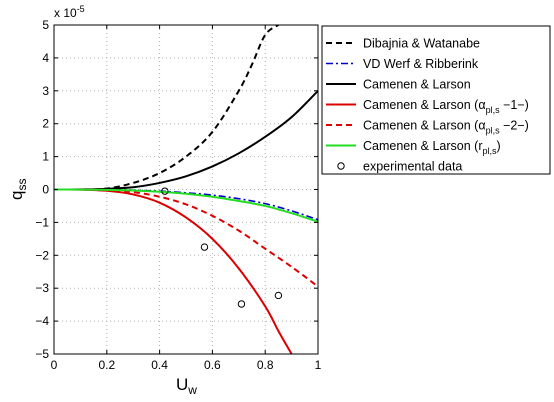 The image size is (554, 402). I want to click on legend-marker, so click(341, 166).